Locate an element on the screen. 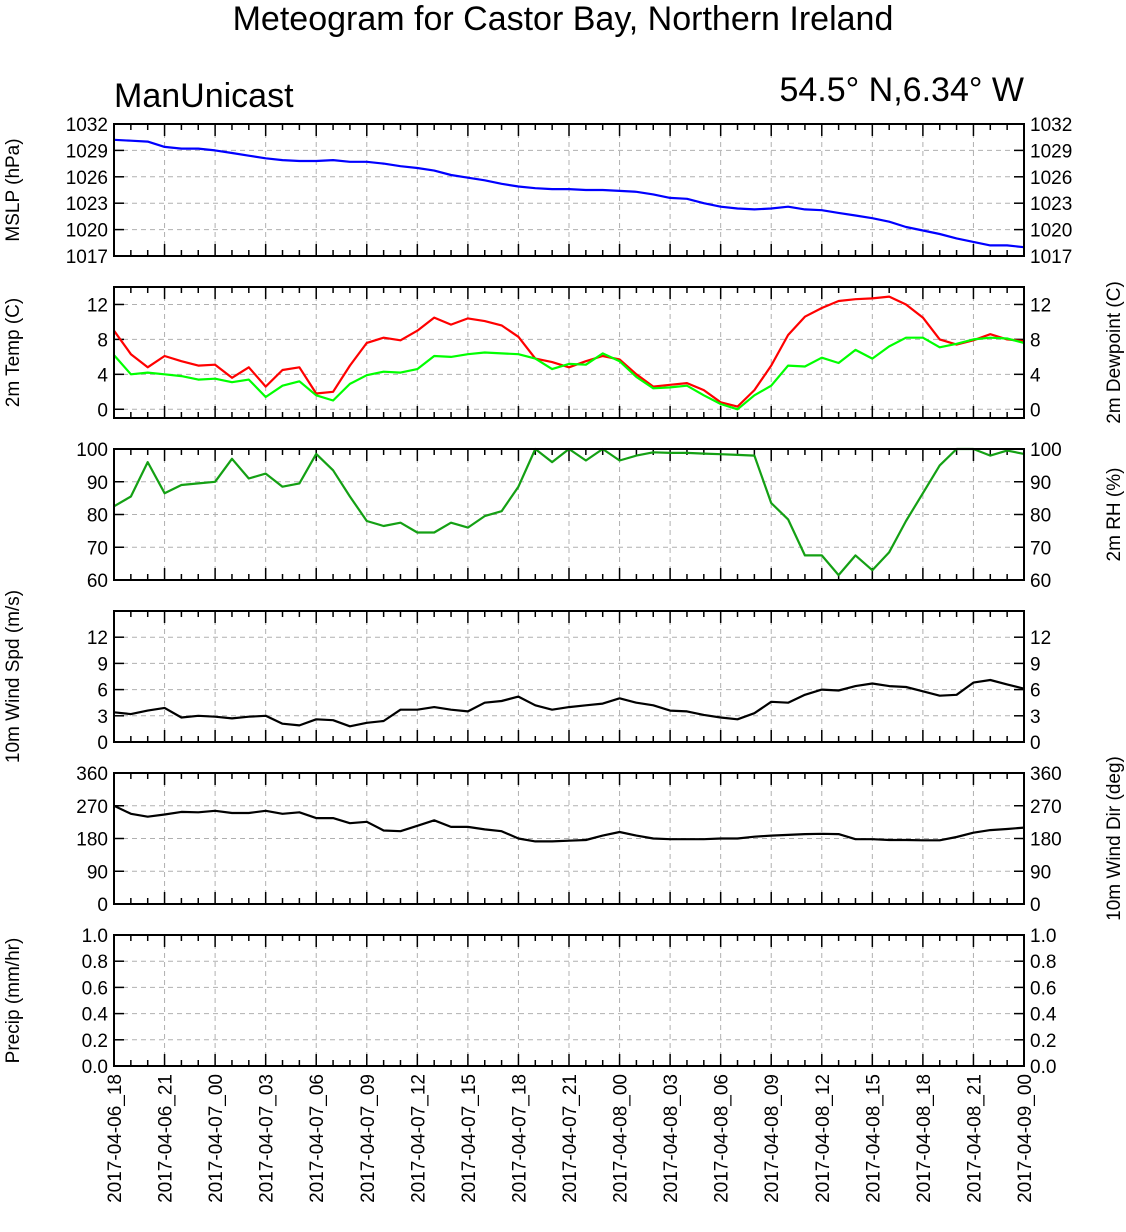 This screenshot has width=1126, height=1232. y-axis-label-right: 2m RH (%) is located at coordinates (1114, 515).